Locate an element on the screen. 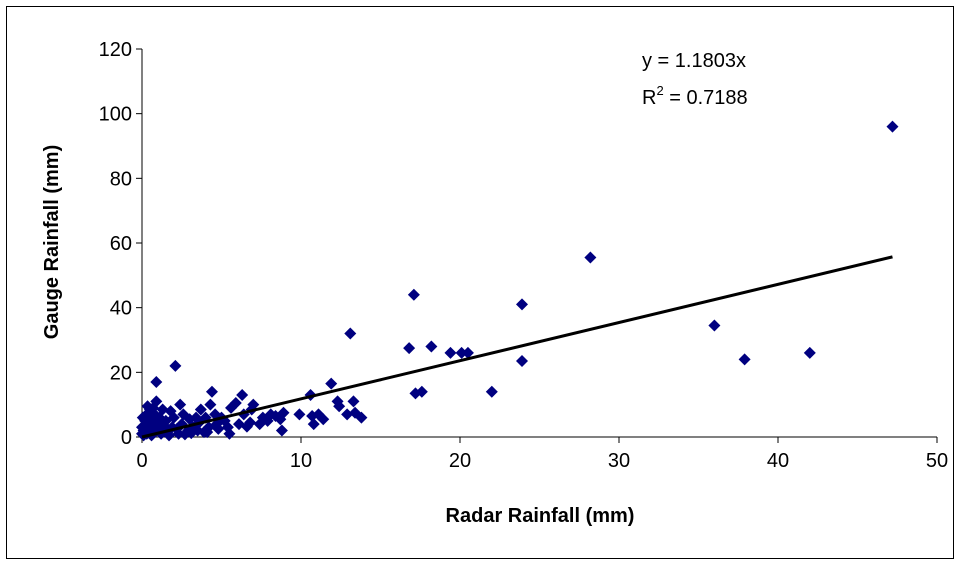  y-tick-label: 0 is located at coordinates (126, 438).